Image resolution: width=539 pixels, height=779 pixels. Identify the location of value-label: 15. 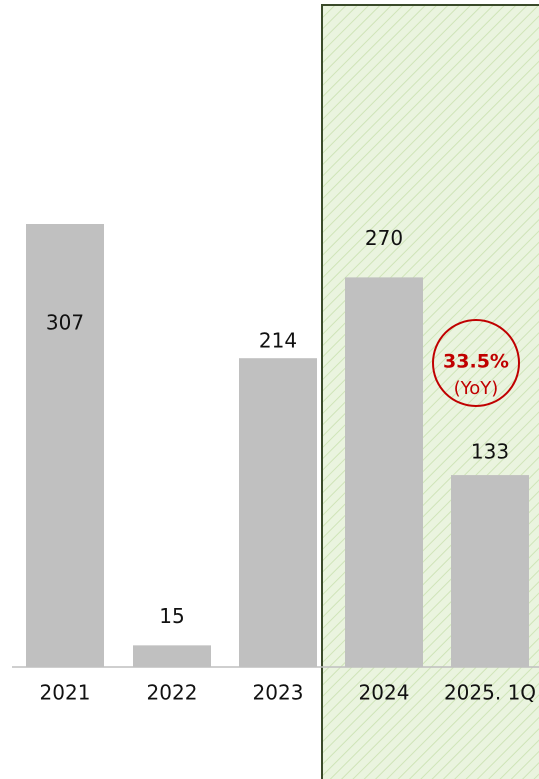
(171, 616).